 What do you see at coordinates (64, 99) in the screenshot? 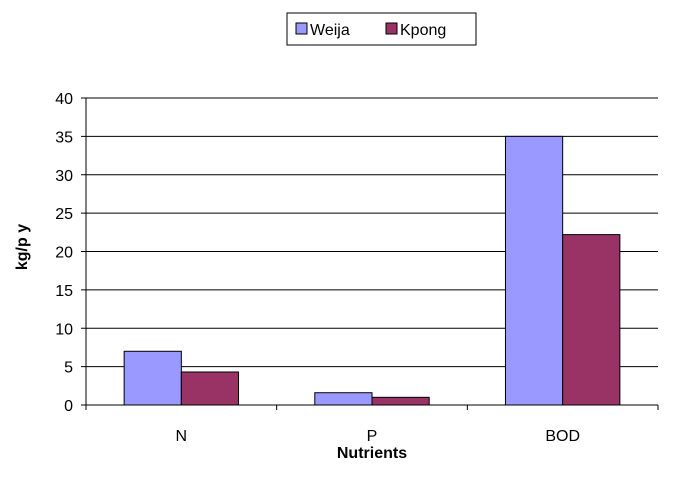
I see `y-tick-label: 40` at bounding box center [64, 99].